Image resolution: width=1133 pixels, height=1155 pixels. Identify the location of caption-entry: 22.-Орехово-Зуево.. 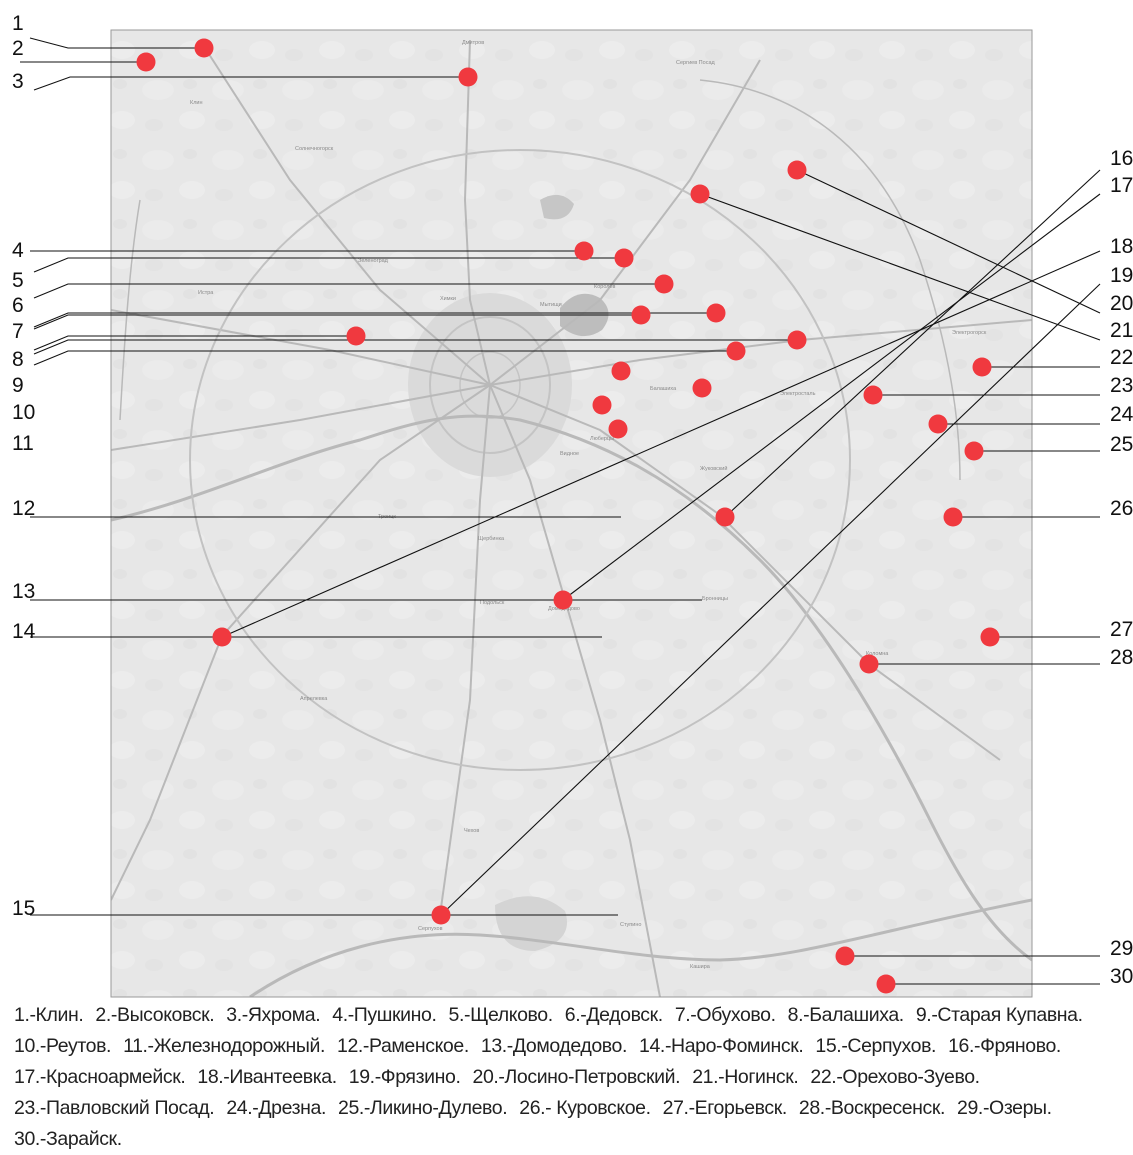
(895, 1077).